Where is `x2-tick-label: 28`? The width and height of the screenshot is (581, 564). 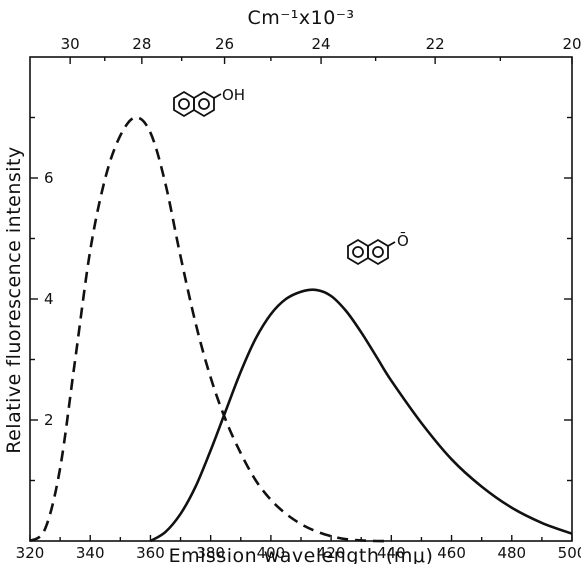 x2-tick-label: 28 is located at coordinates (141, 44).